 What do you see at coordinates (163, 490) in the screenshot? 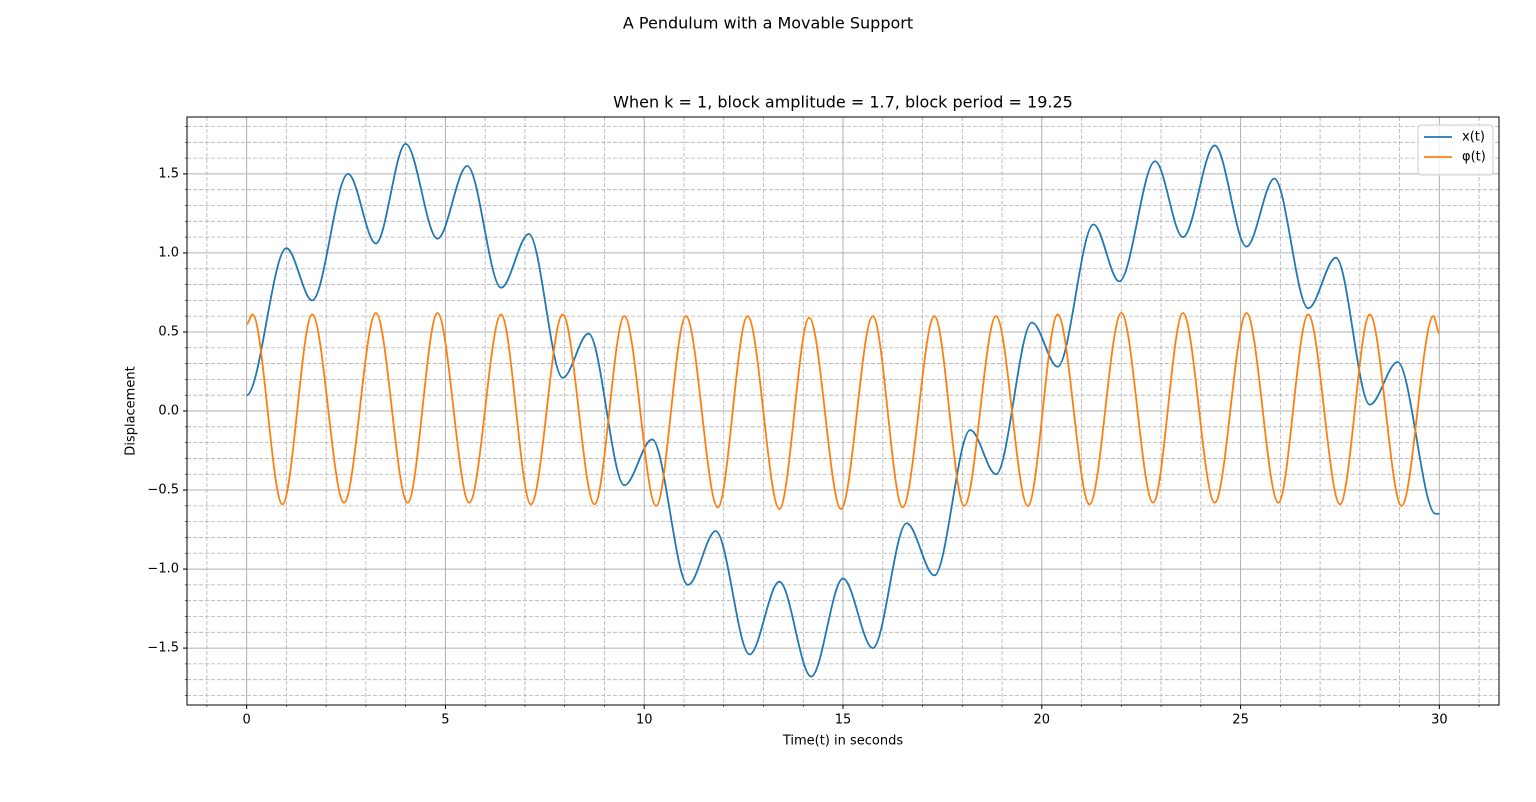
I see `y-tick-label: −0.5` at bounding box center [163, 490].